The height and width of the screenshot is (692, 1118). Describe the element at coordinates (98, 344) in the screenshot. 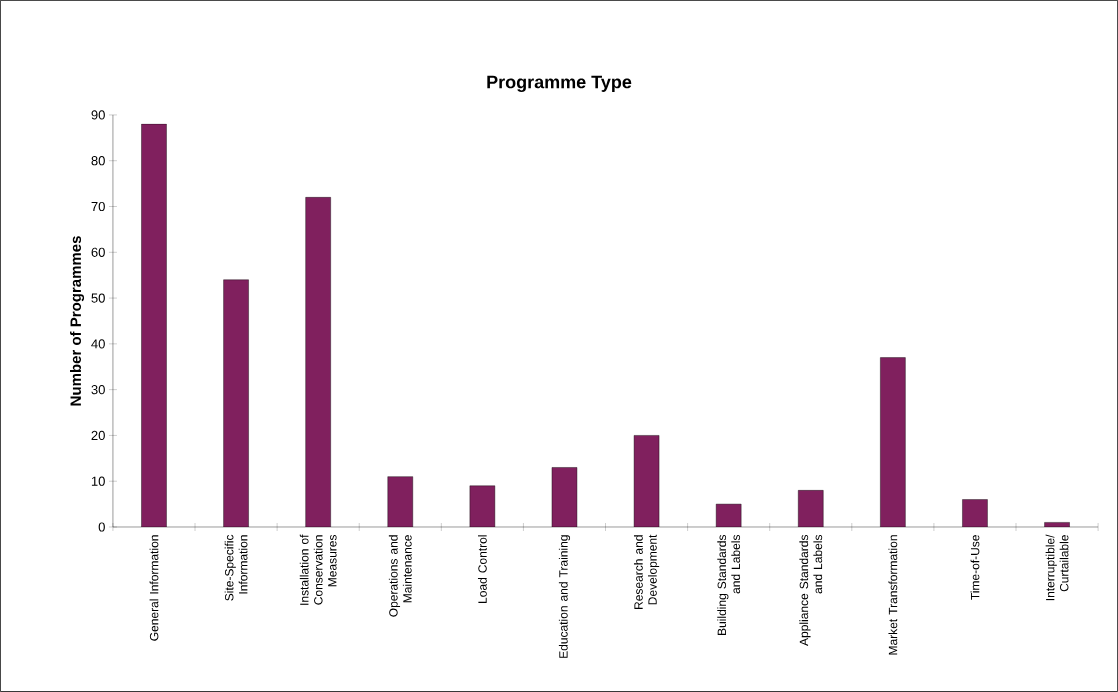

I see `y-tick-label: 40` at that location.